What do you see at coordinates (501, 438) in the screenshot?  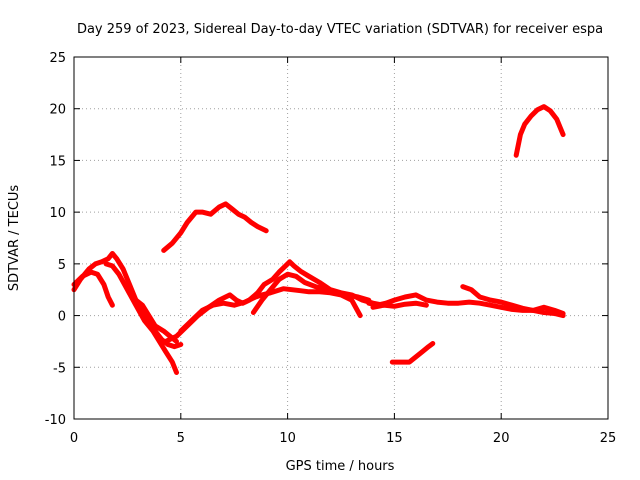 I see `x-tick-label: 20` at bounding box center [501, 438].